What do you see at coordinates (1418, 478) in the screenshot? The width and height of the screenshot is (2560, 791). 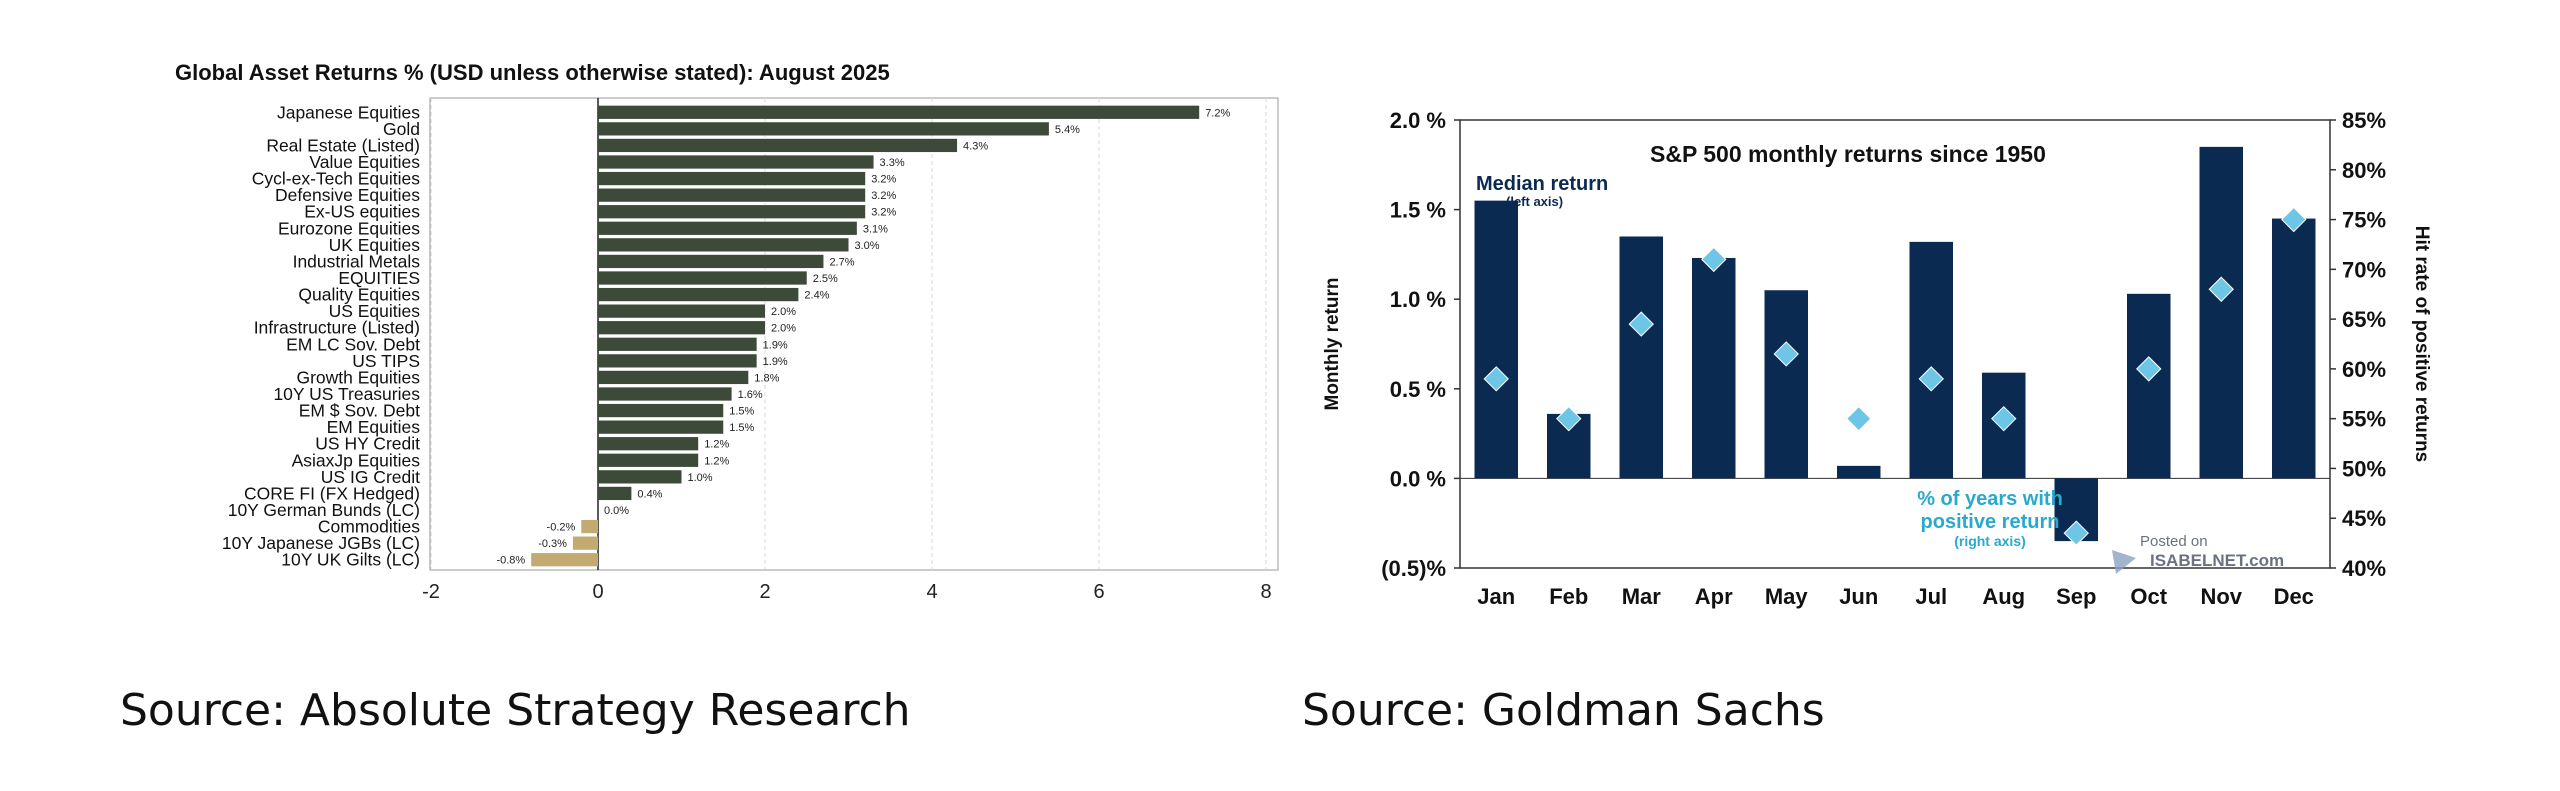 I see `y-tick-label: 0.0 %` at bounding box center [1418, 478].